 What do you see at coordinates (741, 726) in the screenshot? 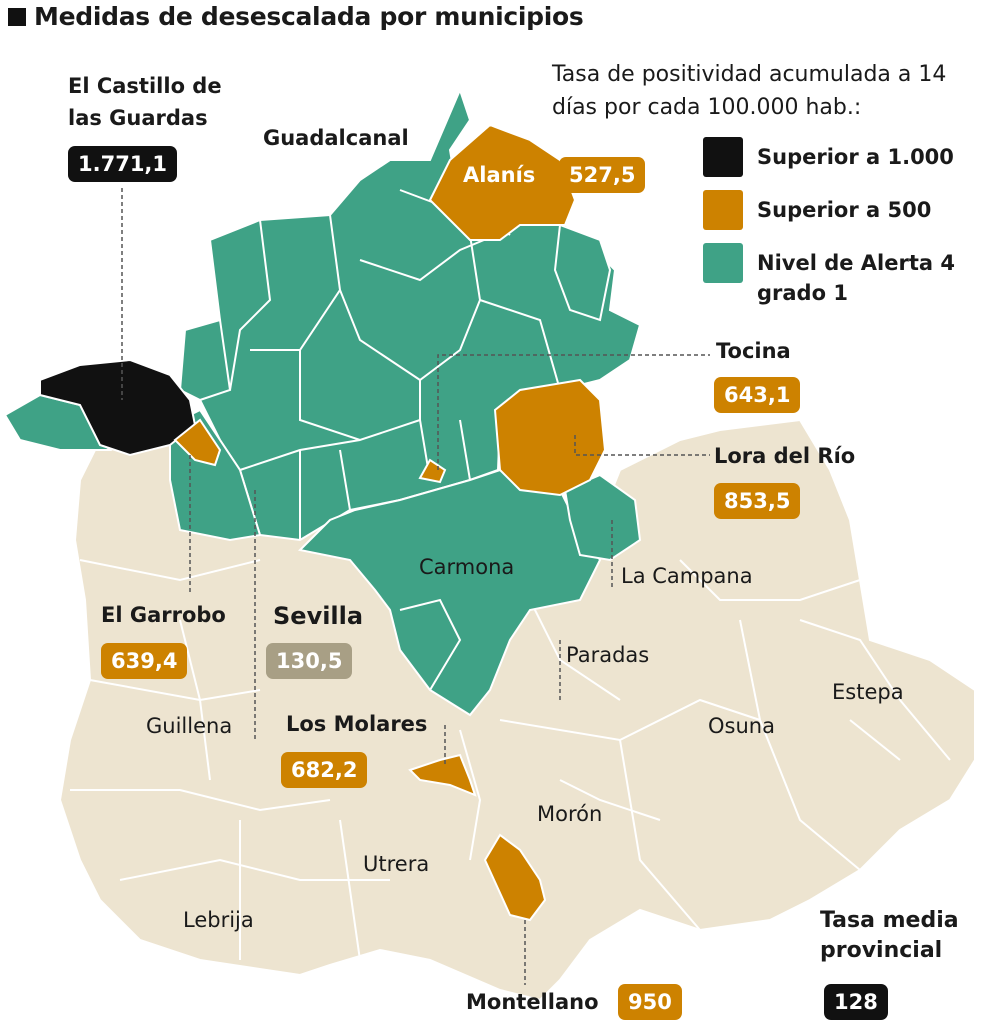
I see `osuna-label: Osuna` at bounding box center [741, 726].